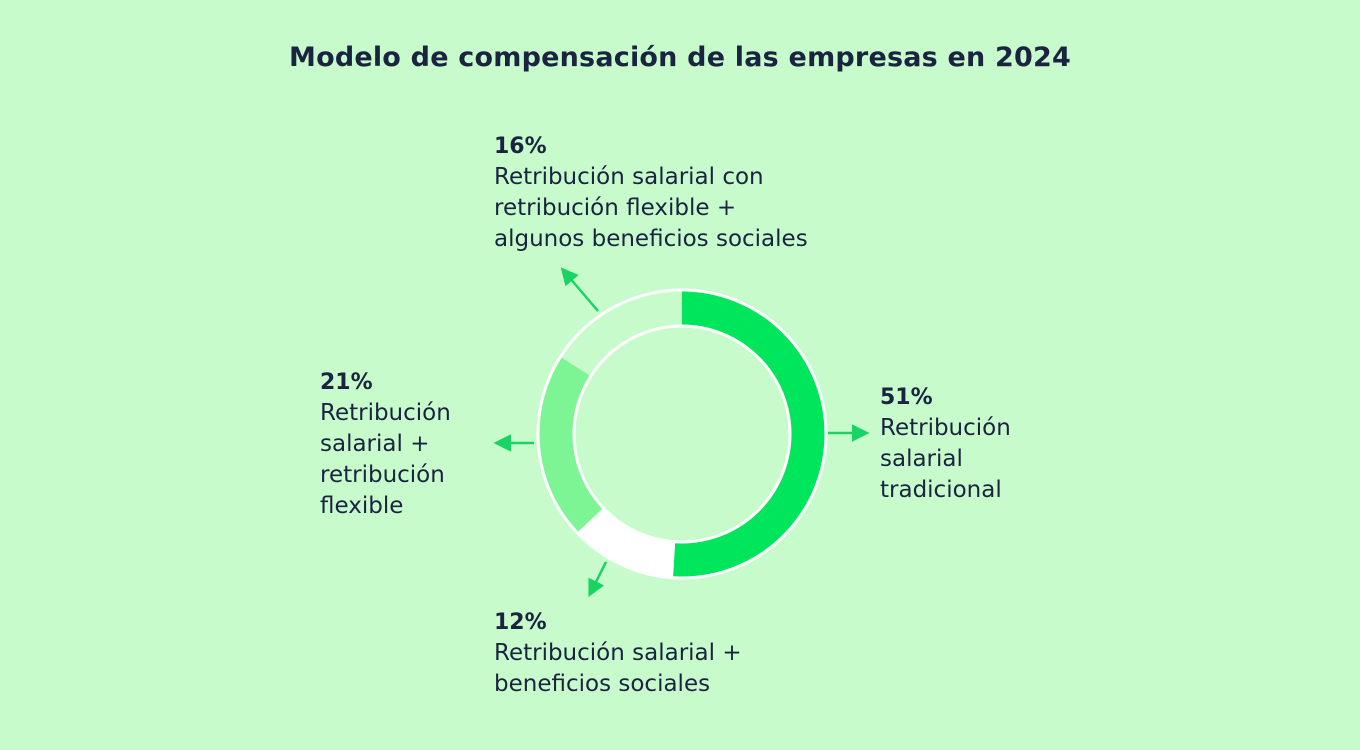 Image resolution: width=1360 pixels, height=750 pixels. I want to click on donut-inner-outline, so click(682, 434).